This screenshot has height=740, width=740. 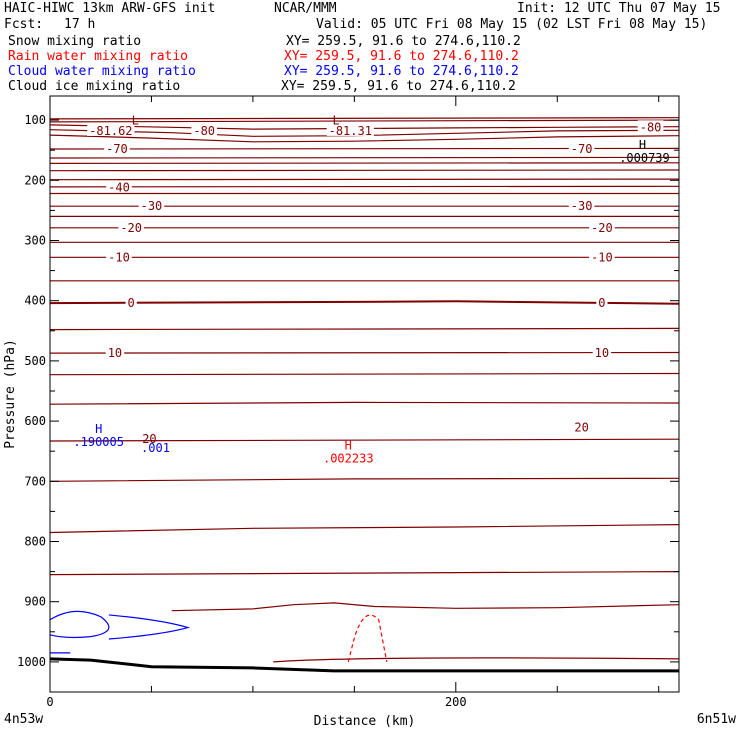 What do you see at coordinates (398, 86) in the screenshot?
I see `field-cloudice-xy: XY= 259.5, 91.6 to 274.6,110.2` at bounding box center [398, 86].